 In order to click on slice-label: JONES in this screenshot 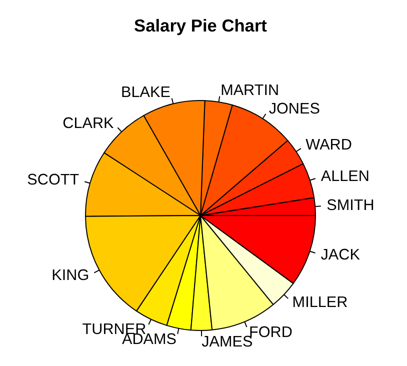, I will do `click(294, 109)`.